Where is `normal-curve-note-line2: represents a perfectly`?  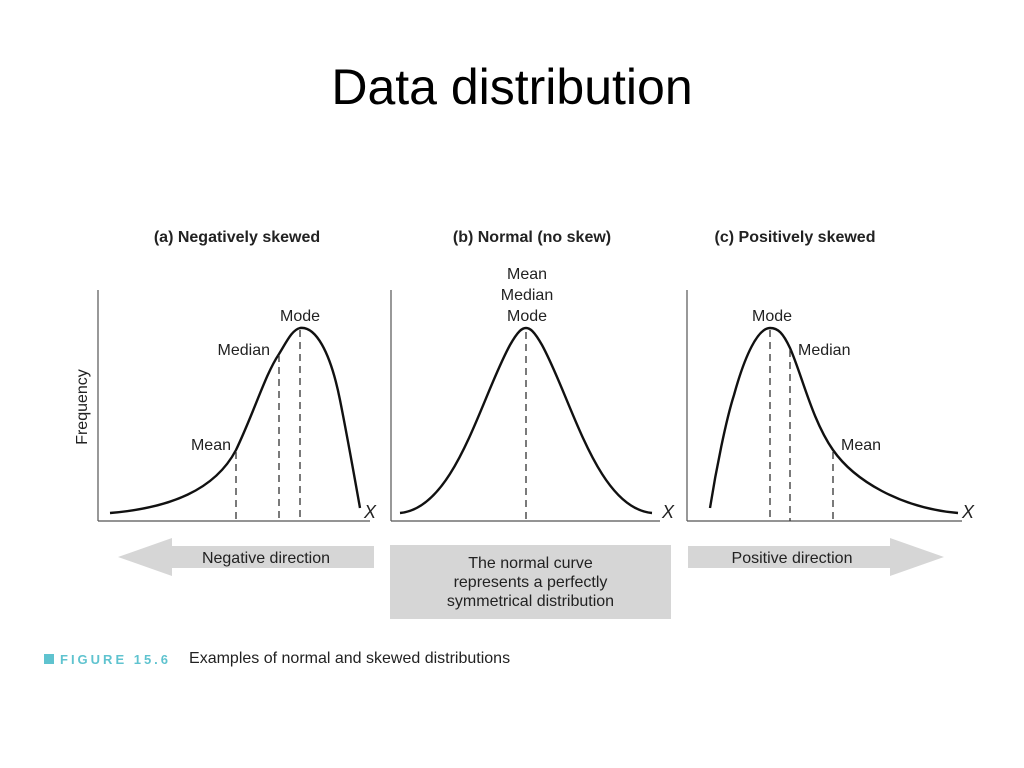 normal-curve-note-line2: represents a perfectly is located at coordinates (530, 582).